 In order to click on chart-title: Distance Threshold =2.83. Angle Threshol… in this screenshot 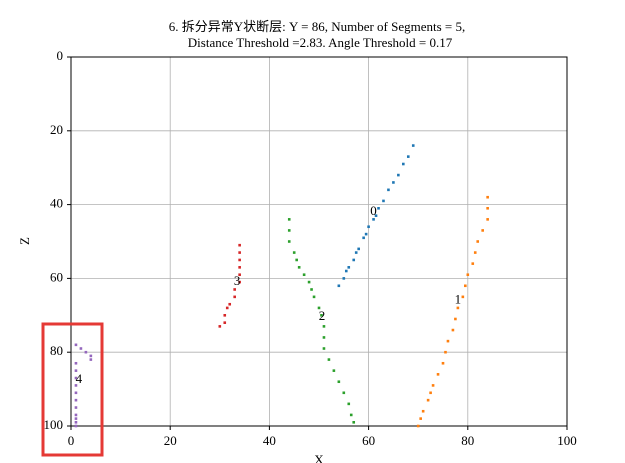, I will do `click(320, 42)`.